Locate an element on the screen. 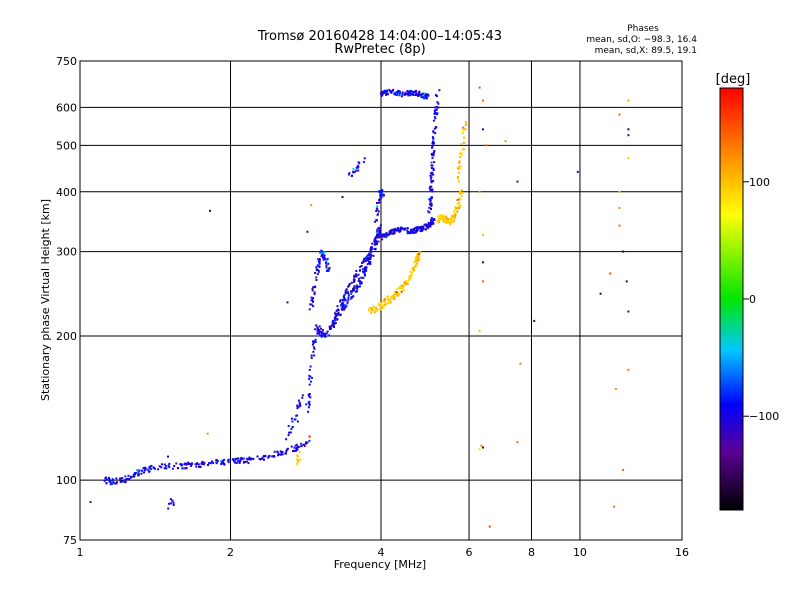  y-tick-label: 300 is located at coordinates (66, 252).